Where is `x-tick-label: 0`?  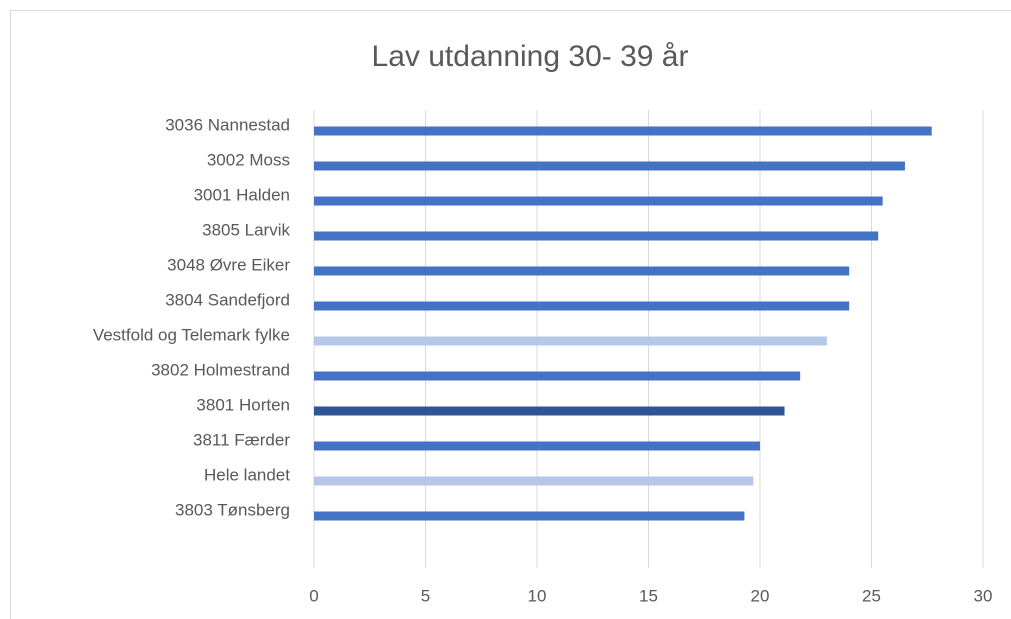 x-tick-label: 0 is located at coordinates (313, 595).